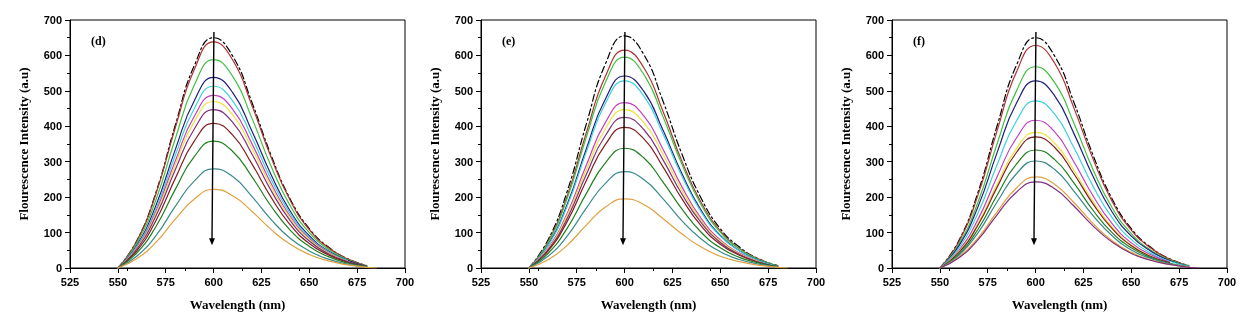 This screenshot has height=328, width=1250. I want to click on text: (d), so click(98, 41).